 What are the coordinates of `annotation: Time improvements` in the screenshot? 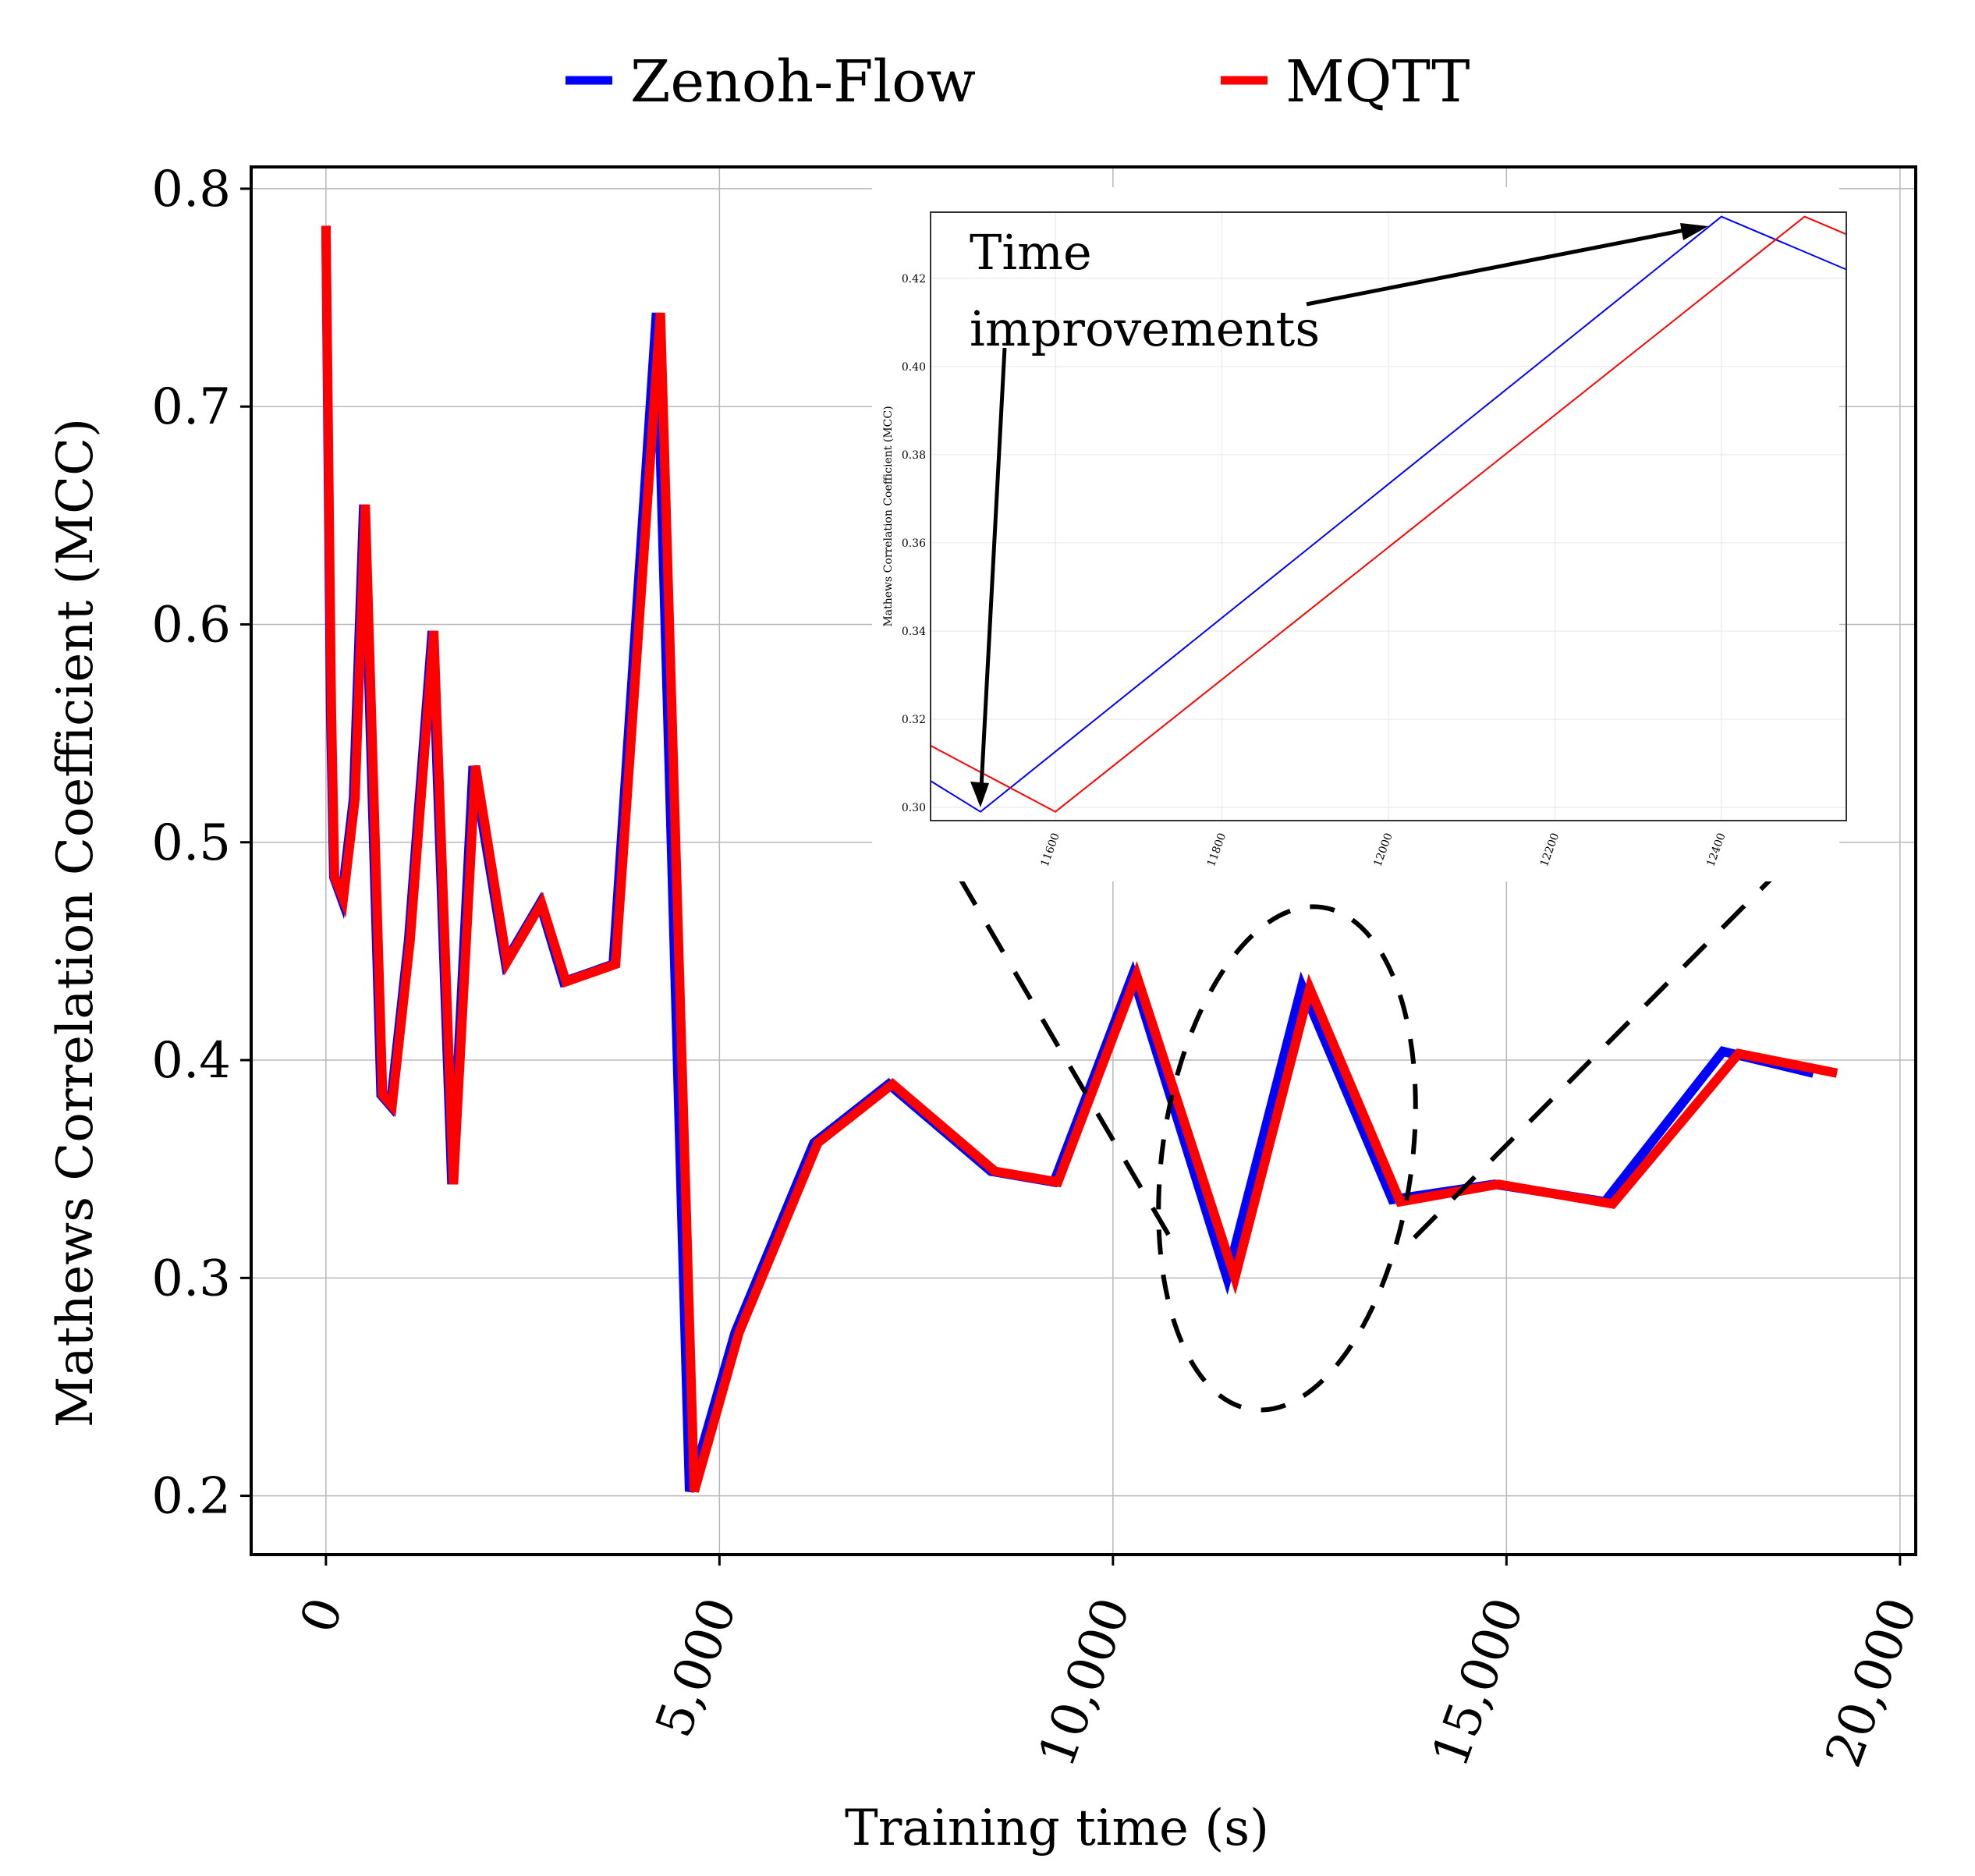 It's located at (1339, 515).